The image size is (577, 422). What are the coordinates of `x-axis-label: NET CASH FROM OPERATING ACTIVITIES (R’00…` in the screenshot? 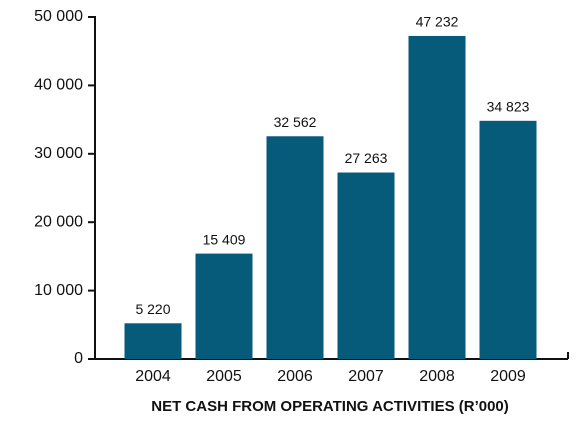 It's located at (330, 406).